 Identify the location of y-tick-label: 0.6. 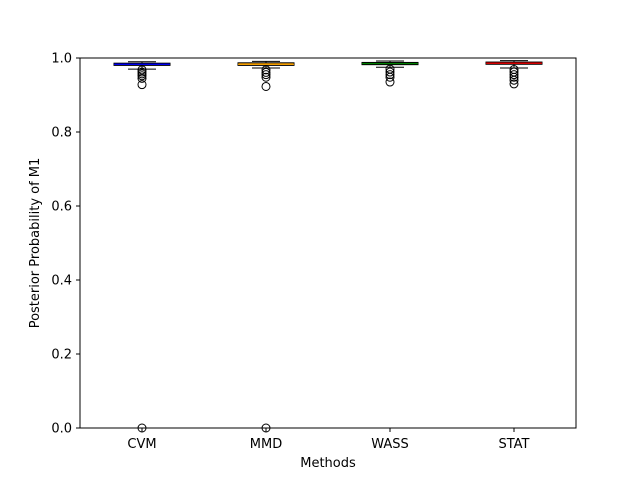
(61, 207).